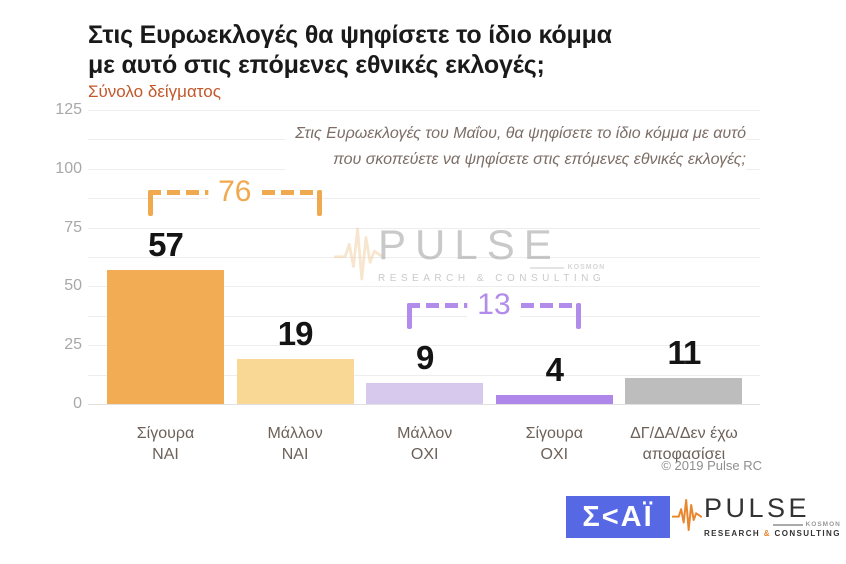 The width and height of the screenshot is (846, 564). What do you see at coordinates (684, 444) in the screenshot?
I see `x-axis-category-label: ΔΓ/ΔΑ/Δεν έχω αποφασίσει` at bounding box center [684, 444].